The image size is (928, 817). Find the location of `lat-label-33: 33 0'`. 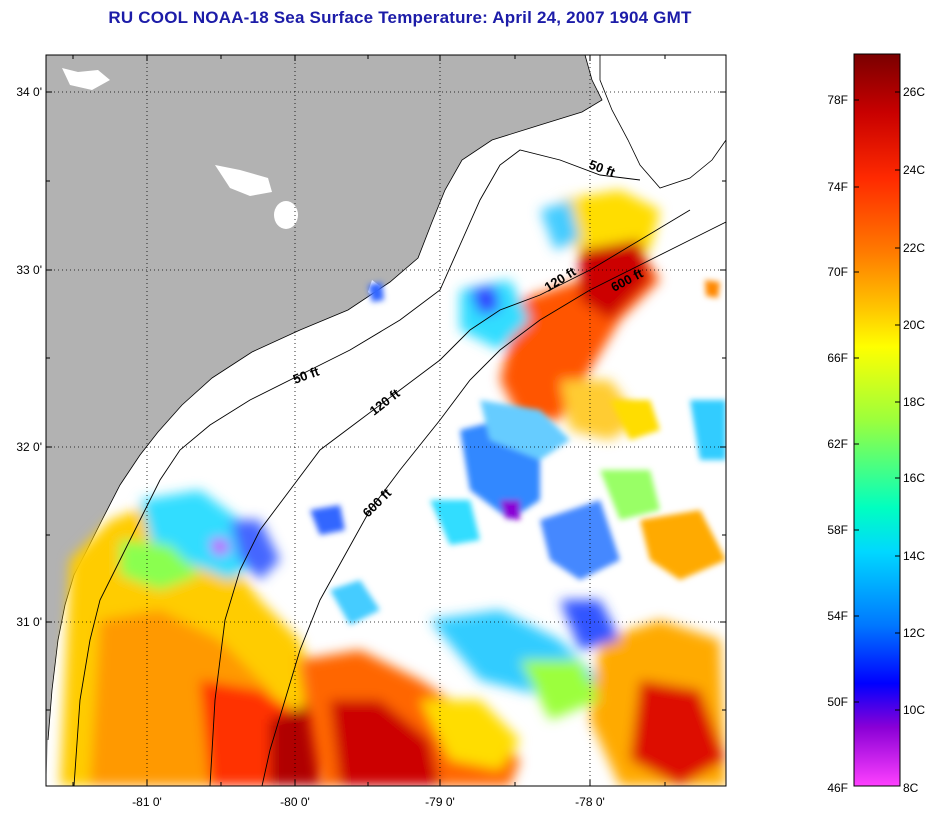

lat-label-33: 33 0' is located at coordinates (29, 270).